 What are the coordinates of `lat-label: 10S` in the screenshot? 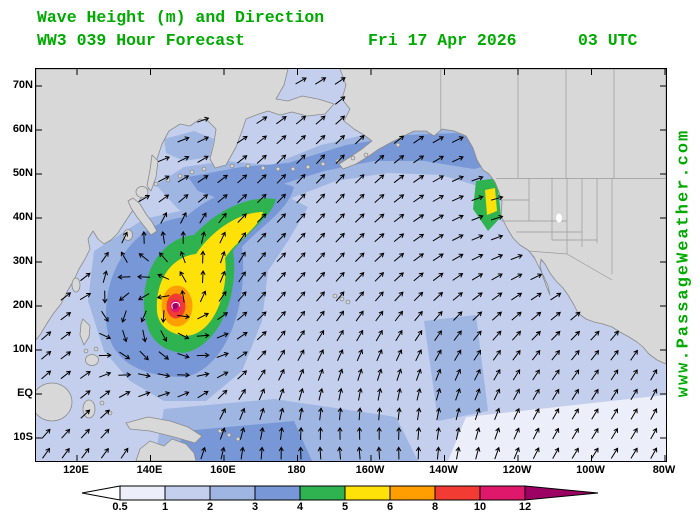 It's located at (23, 437).